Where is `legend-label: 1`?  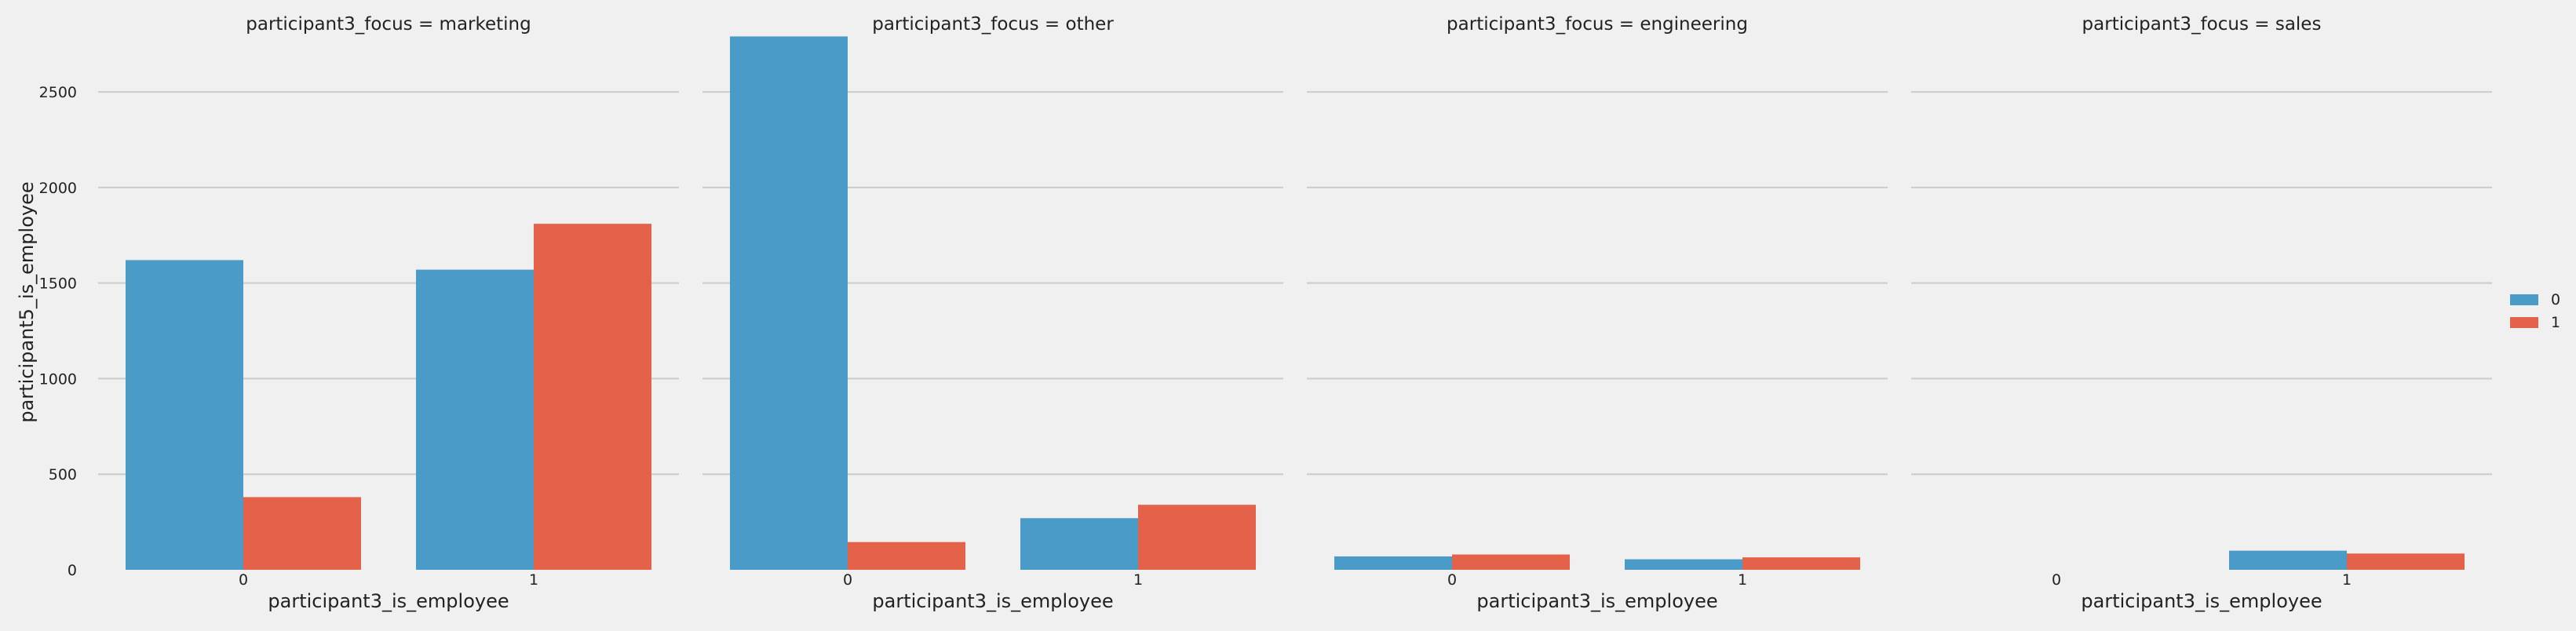 legend-label: 1 is located at coordinates (2555, 322).